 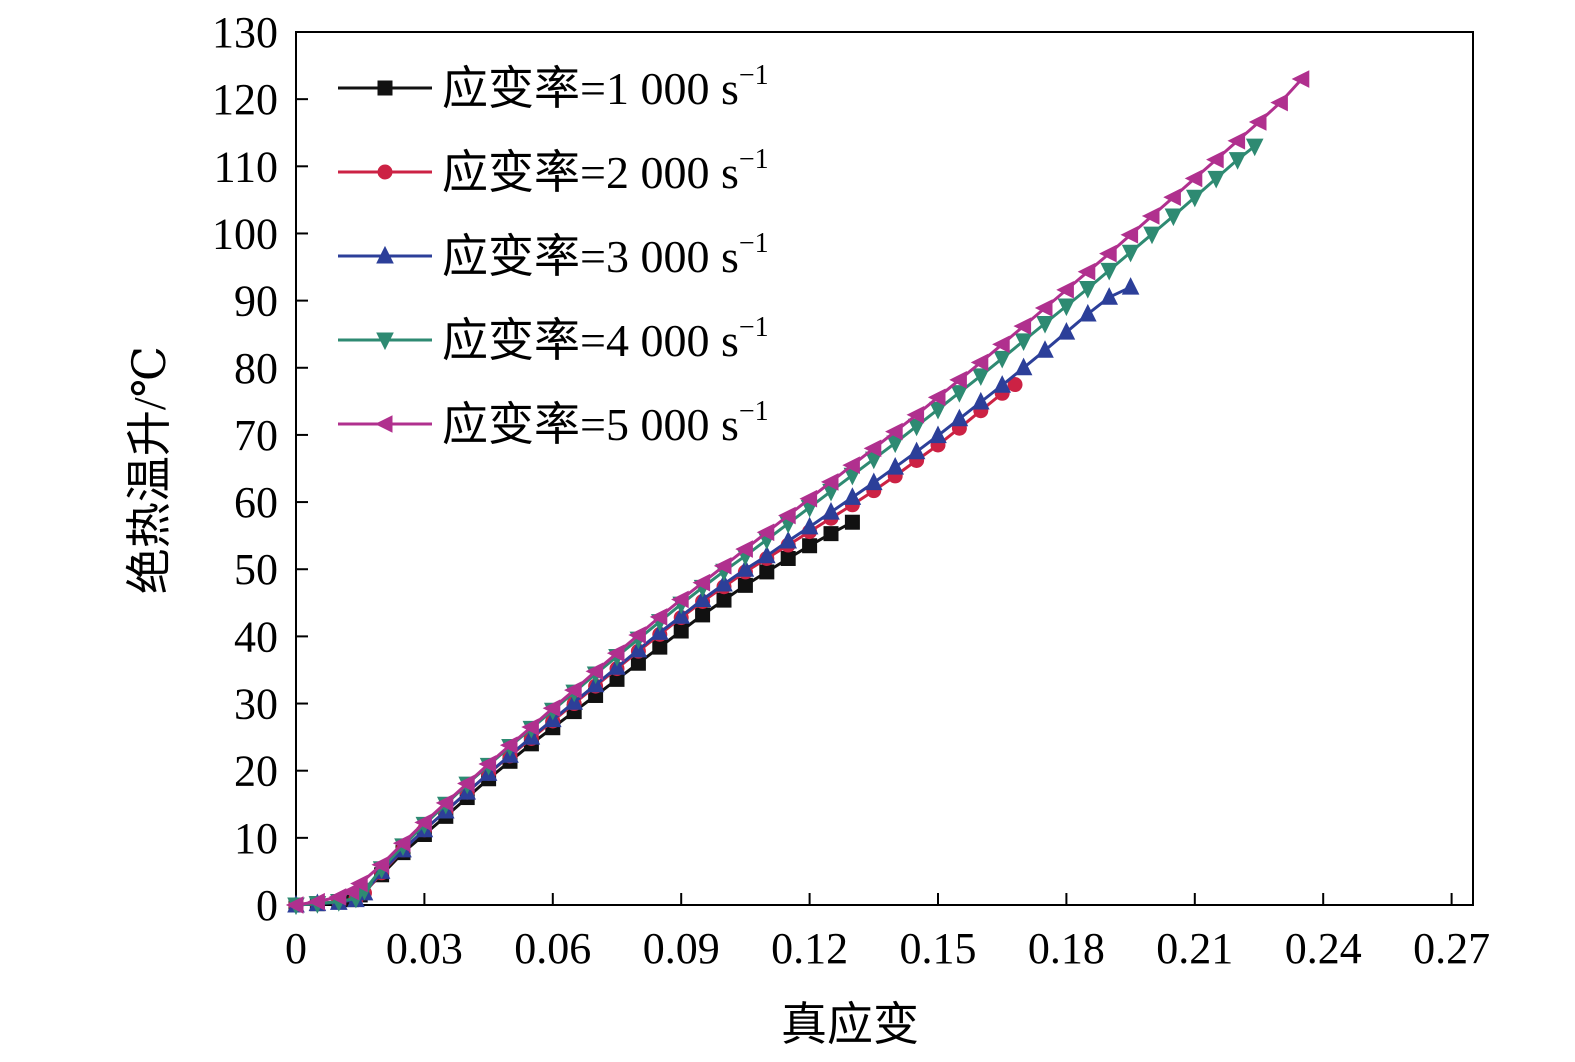 What do you see at coordinates (590, 340) in the screenshot?
I see `legend-label-text: 应变率=4 000 s` at bounding box center [590, 340].